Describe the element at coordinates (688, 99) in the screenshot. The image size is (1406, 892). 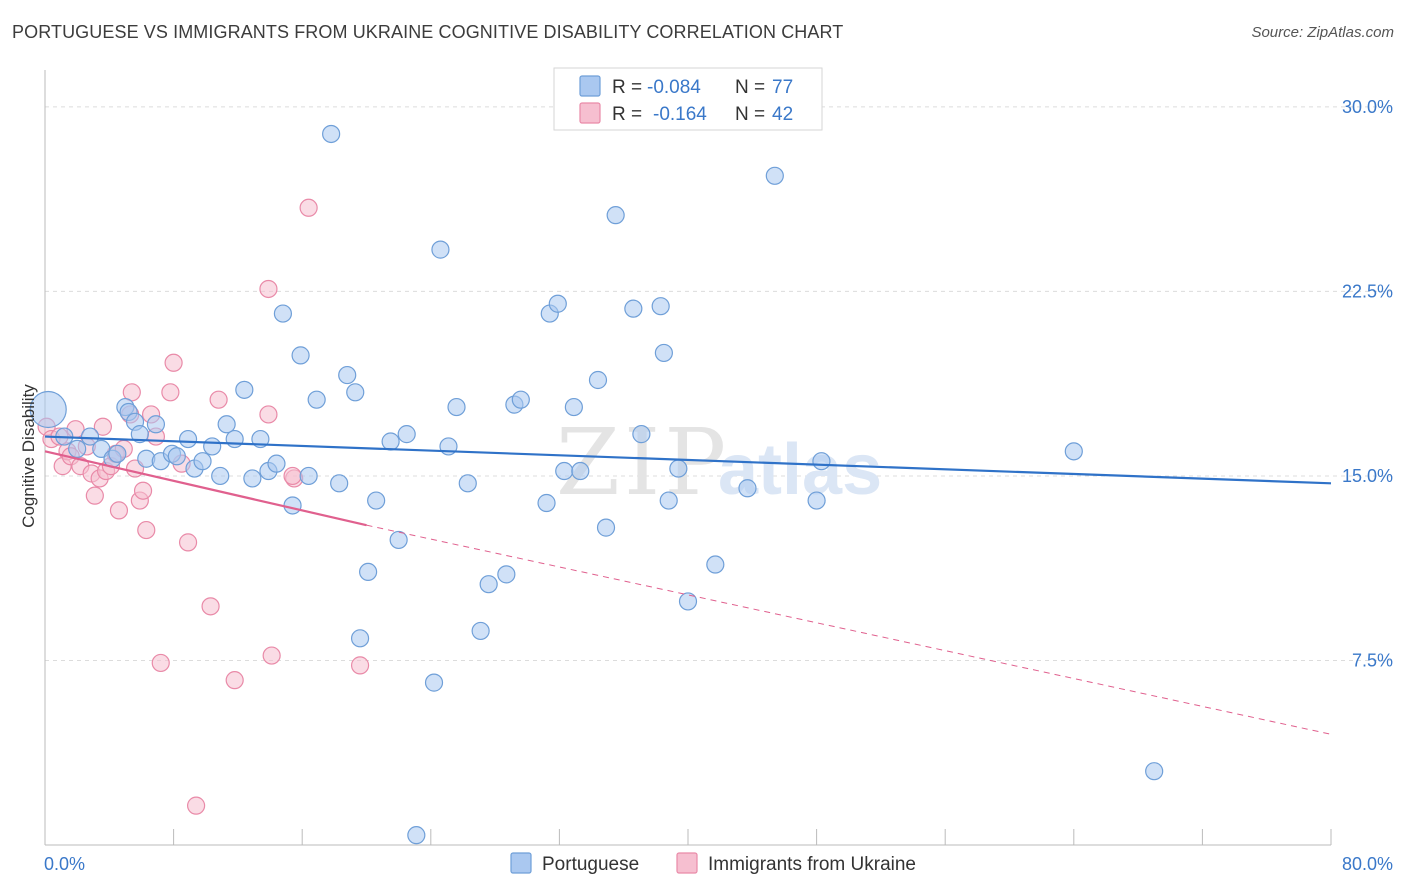
I see `legend-box: R = -0.084 N = 77 R = -0.164 N = 42` at that location.